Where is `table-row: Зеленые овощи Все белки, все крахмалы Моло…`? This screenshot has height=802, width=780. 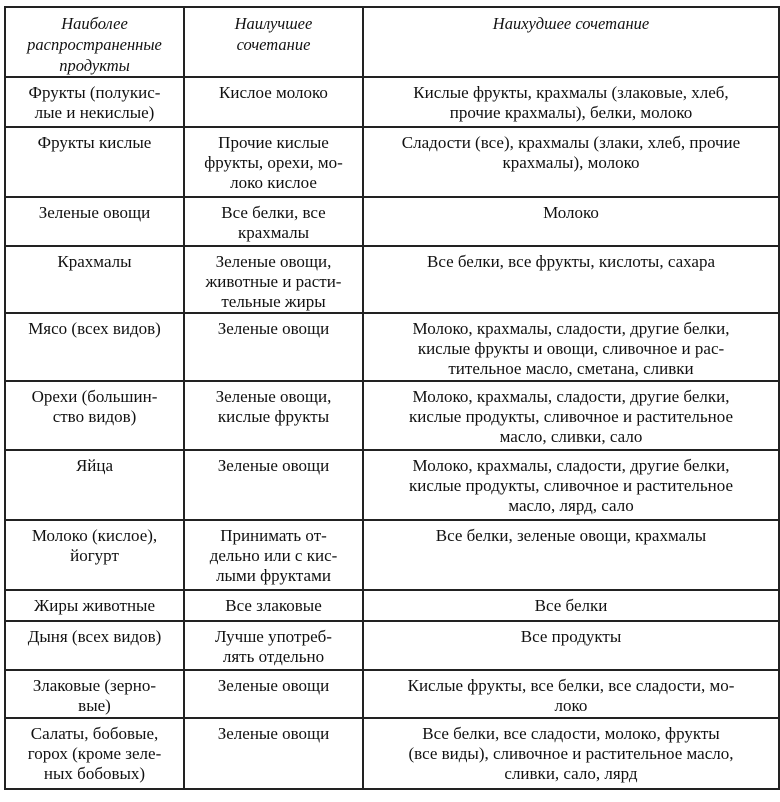
table-row: Зеленые овощи Все белки, все крахмалы Моло… is located at coordinates (392, 221).